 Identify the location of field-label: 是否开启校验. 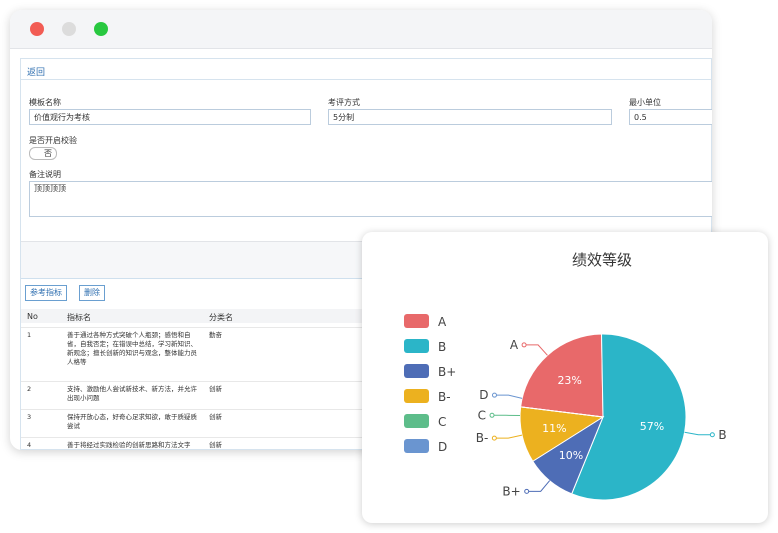
(53, 140).